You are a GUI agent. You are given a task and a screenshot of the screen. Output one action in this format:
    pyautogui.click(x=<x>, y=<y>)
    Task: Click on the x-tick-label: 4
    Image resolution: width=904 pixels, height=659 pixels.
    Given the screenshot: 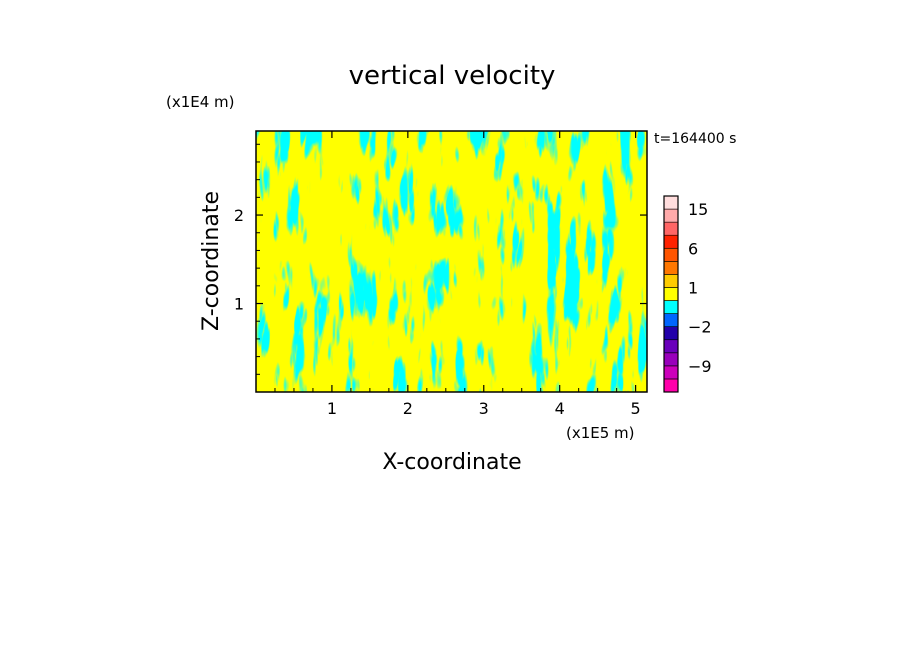 What is the action you would take?
    pyautogui.click(x=560, y=408)
    